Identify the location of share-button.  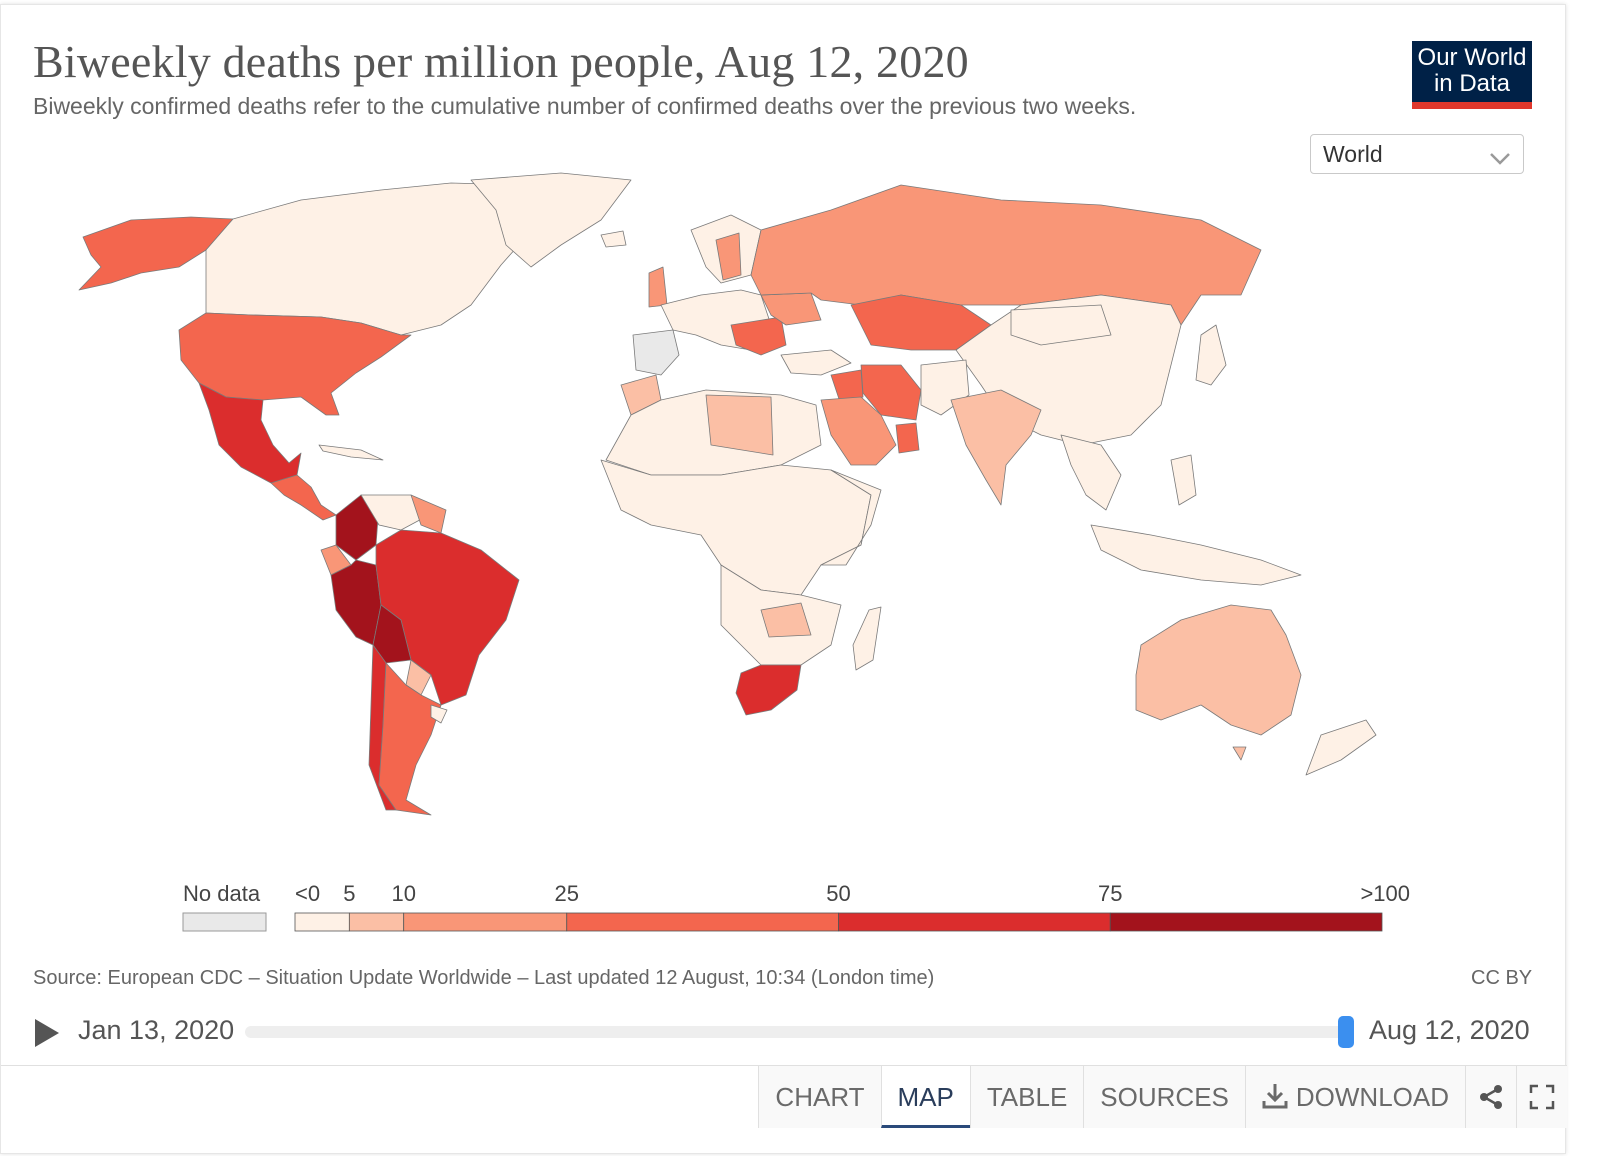
(1490, 1097).